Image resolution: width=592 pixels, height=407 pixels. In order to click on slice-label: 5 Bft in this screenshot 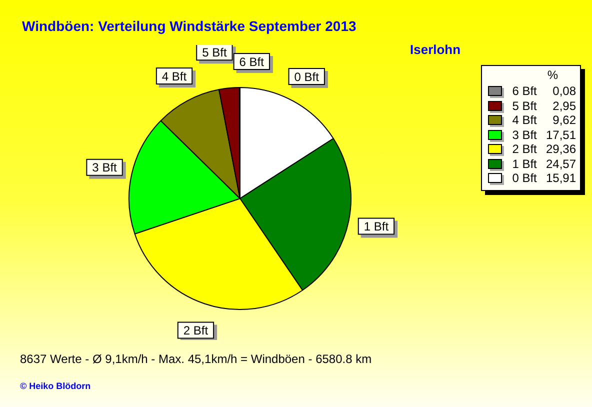, I will do `click(215, 52)`.